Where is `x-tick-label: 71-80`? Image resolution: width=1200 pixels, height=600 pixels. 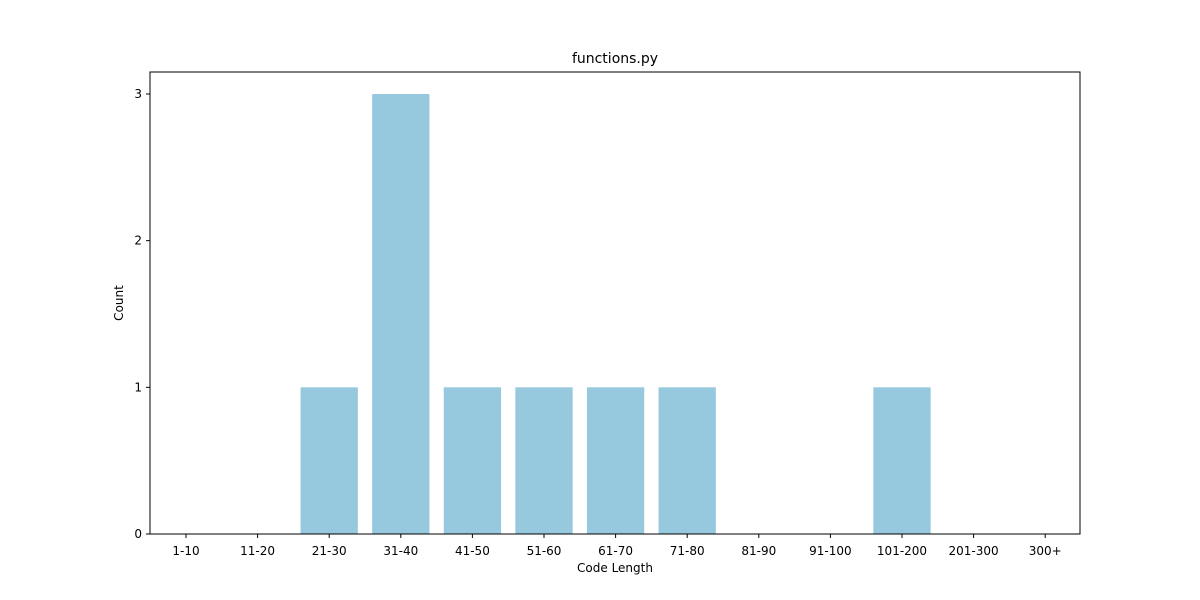
x-tick-label: 71-80 is located at coordinates (687, 551).